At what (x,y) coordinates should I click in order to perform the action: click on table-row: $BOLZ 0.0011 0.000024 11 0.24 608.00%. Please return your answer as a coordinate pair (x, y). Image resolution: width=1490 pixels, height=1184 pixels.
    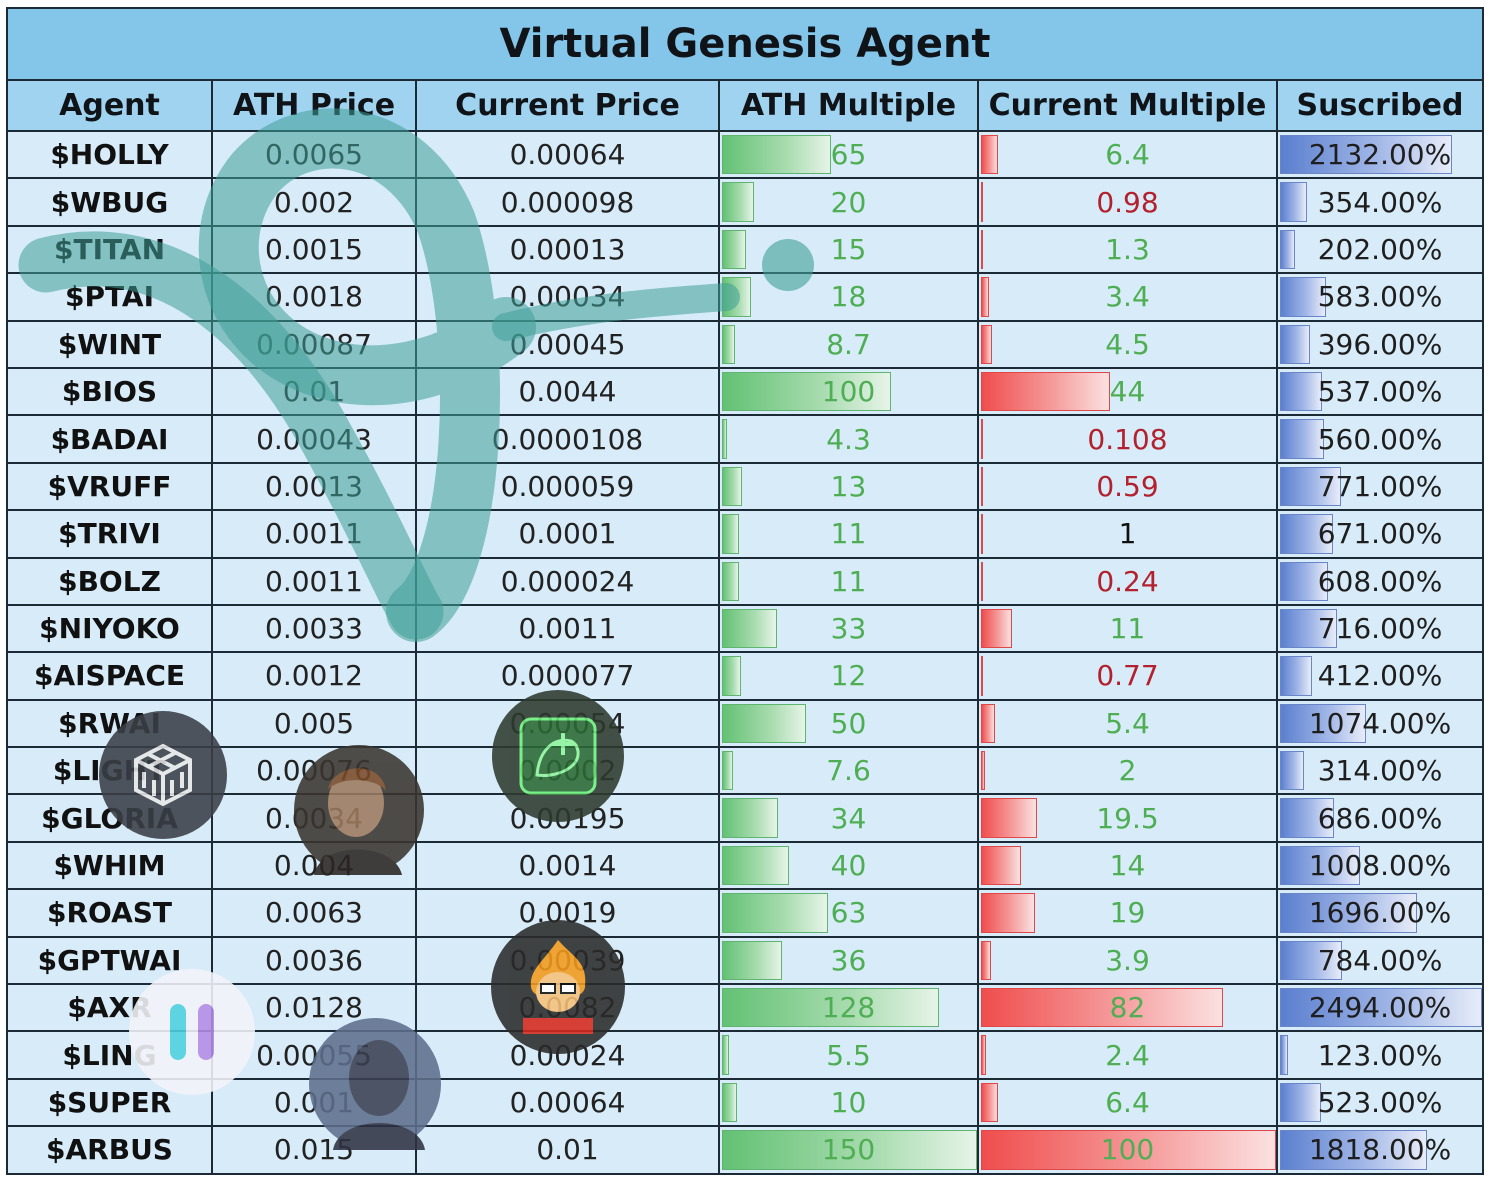
    Looking at the image, I should click on (745, 581).